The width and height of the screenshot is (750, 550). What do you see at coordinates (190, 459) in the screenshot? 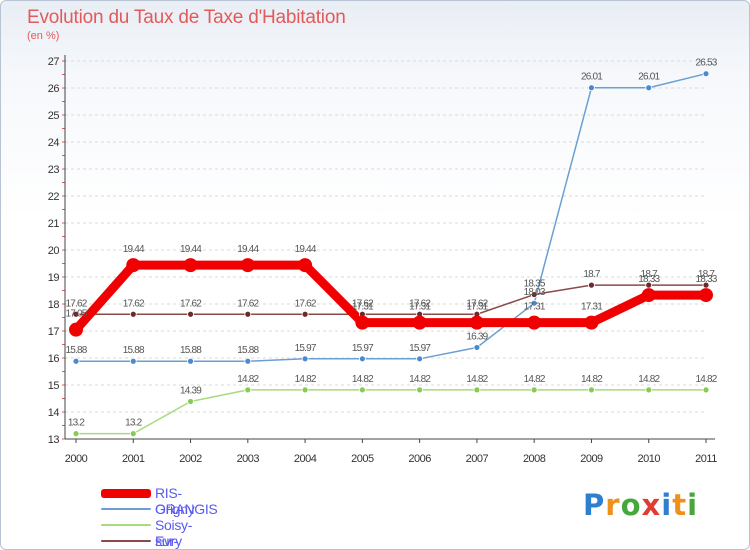
I see `x-tick-label: 2002` at bounding box center [190, 459].